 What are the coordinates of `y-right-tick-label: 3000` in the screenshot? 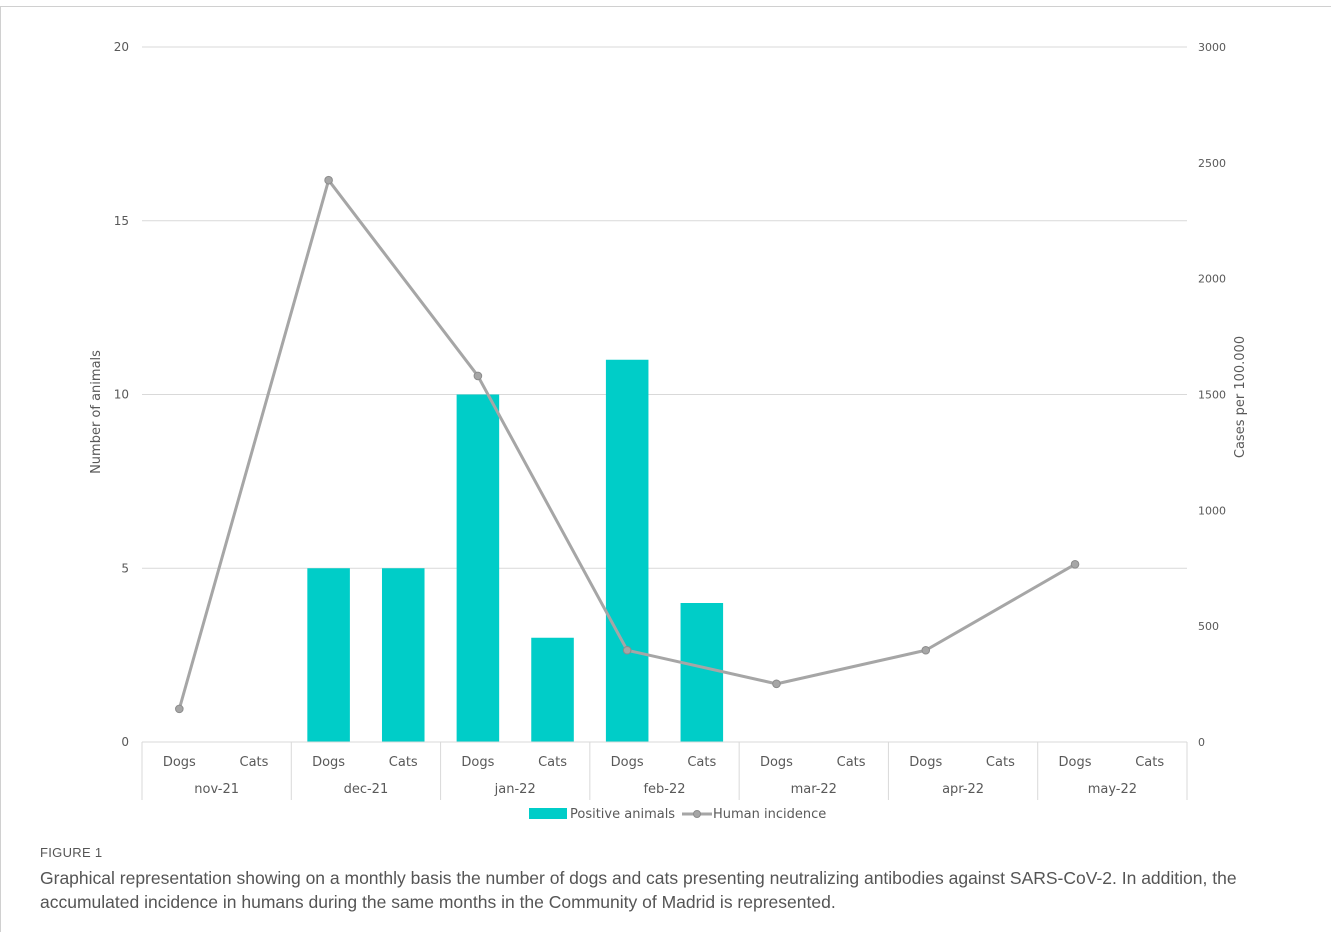 It's located at (1212, 47).